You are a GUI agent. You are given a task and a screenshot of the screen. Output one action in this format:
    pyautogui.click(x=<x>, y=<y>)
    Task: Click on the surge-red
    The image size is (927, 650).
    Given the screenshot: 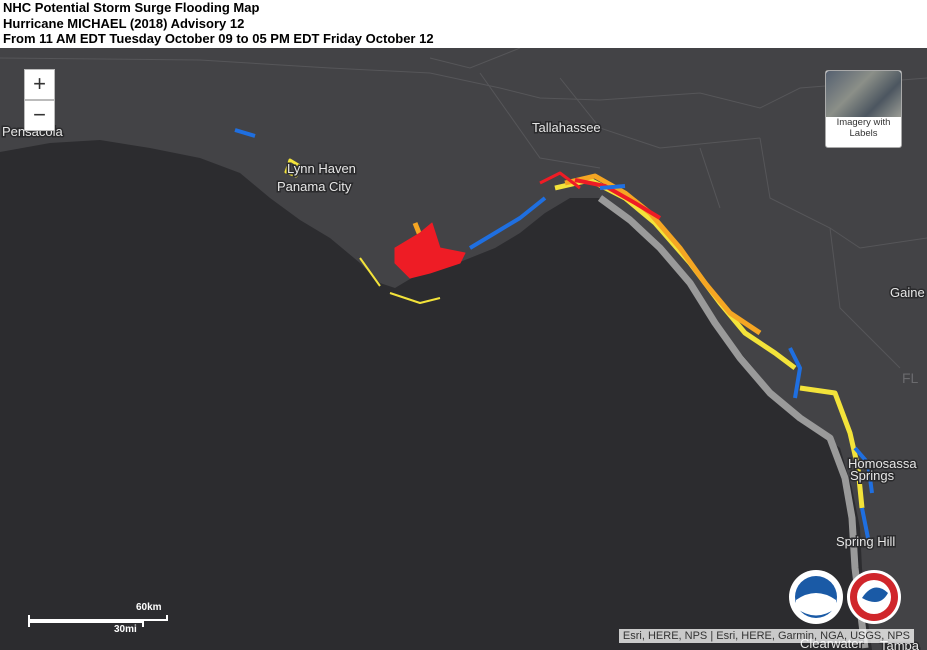 What is the action you would take?
    pyautogui.click(x=528, y=225)
    